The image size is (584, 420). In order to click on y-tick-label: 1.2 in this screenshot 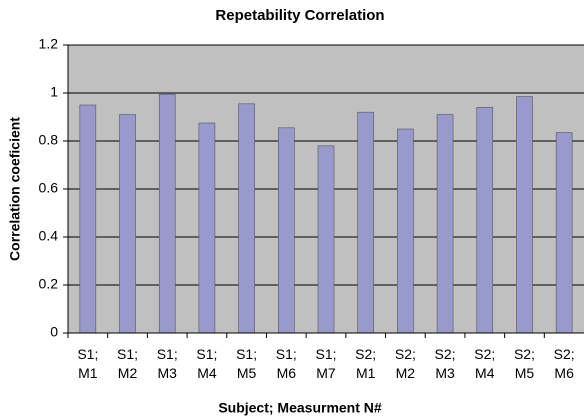, I will do `click(49, 44)`.